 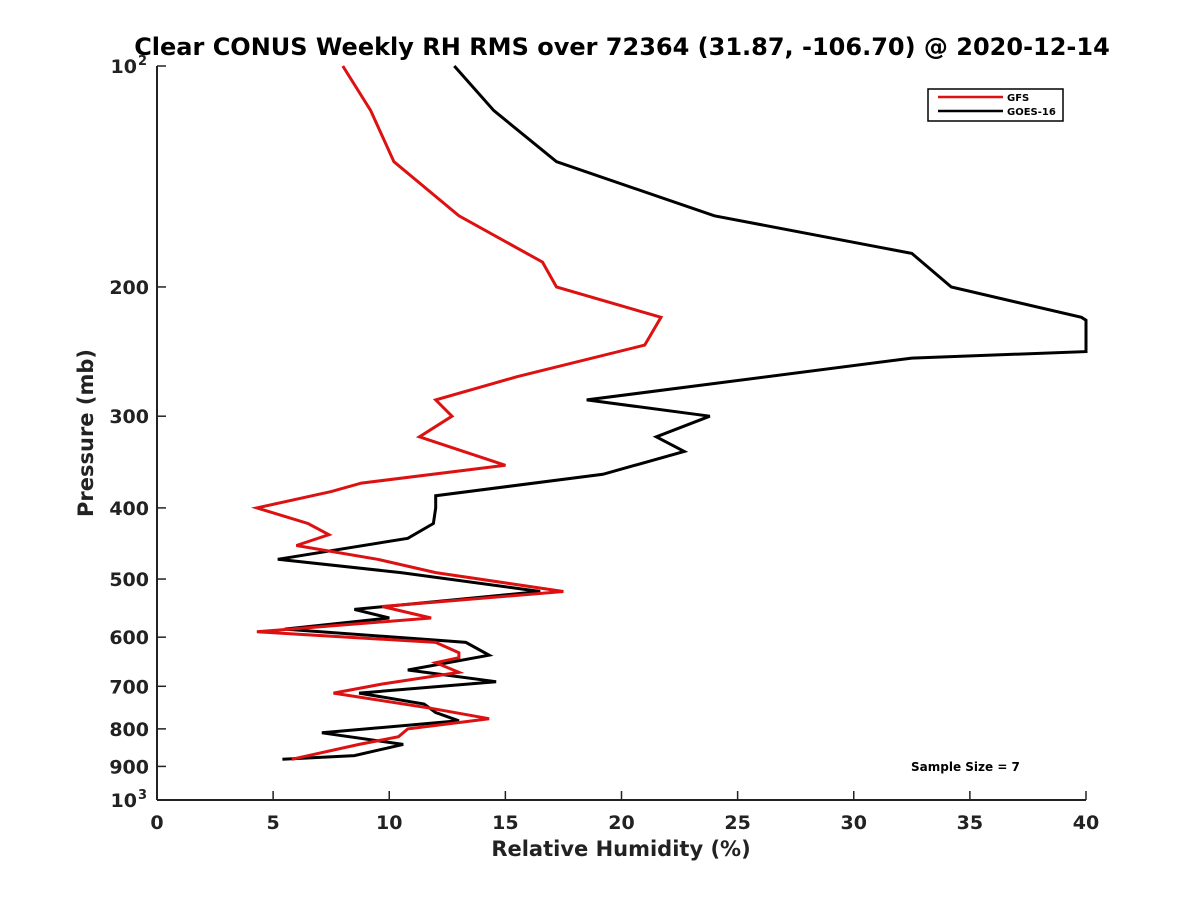 I want to click on legend-label-goes16: GOES-16, so click(x=1031, y=112).